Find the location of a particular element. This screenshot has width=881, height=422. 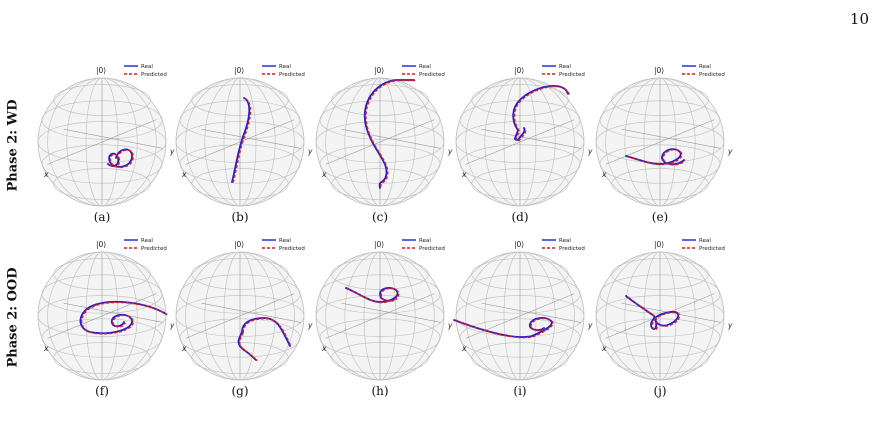

panel-caption: (c) is located at coordinates (380, 217).